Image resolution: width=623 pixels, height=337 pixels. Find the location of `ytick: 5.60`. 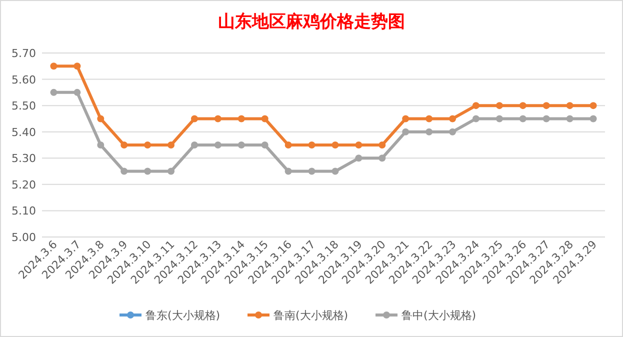

ytick: 5.60 is located at coordinates (24, 79).